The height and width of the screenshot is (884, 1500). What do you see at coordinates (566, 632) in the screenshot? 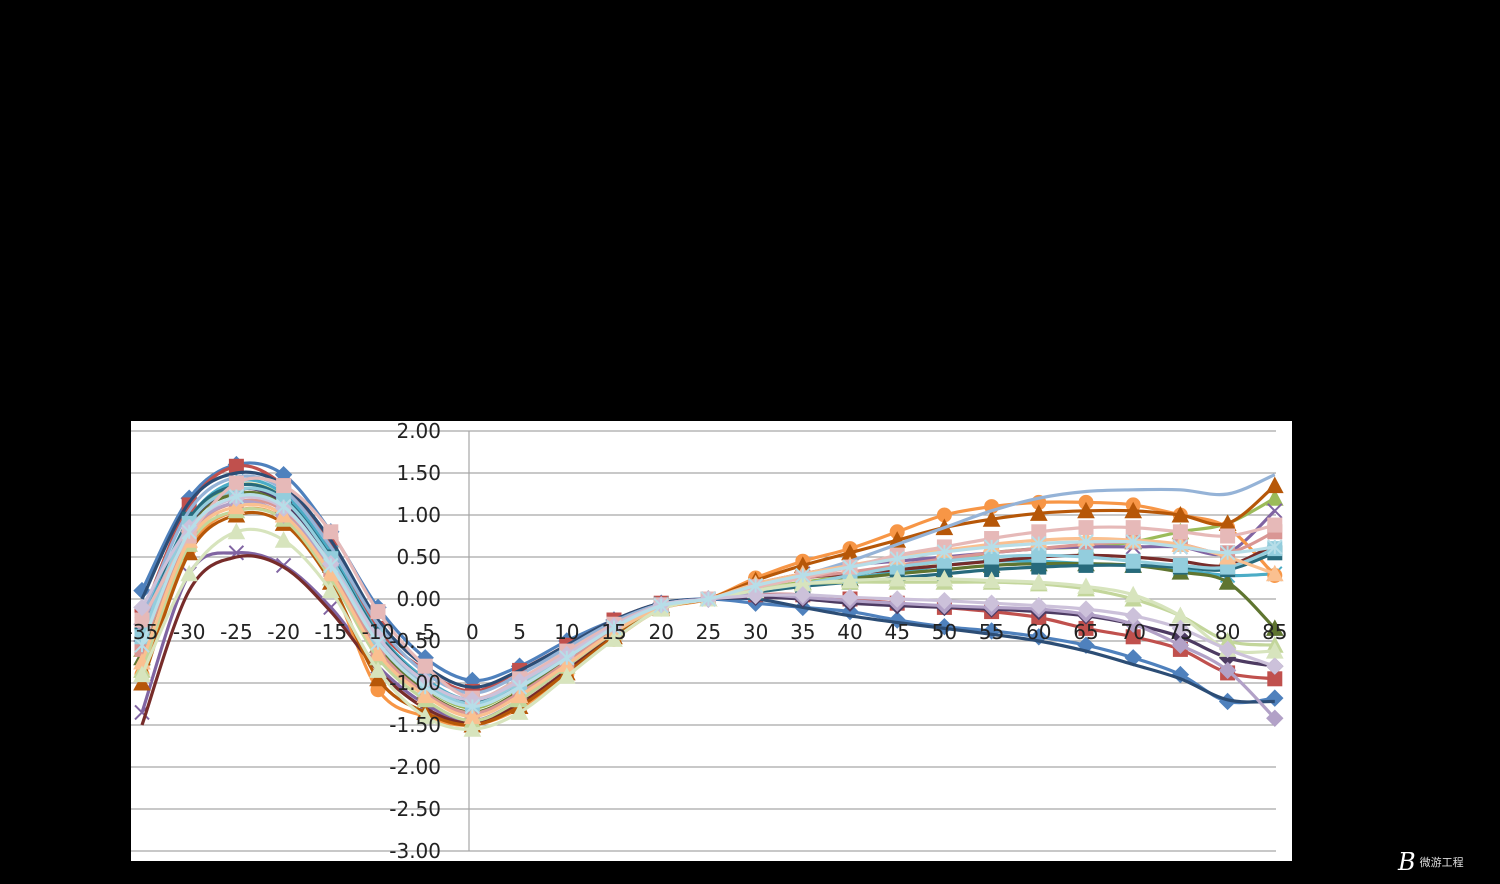
I see `x-tick-label: 10` at bounding box center [566, 632].